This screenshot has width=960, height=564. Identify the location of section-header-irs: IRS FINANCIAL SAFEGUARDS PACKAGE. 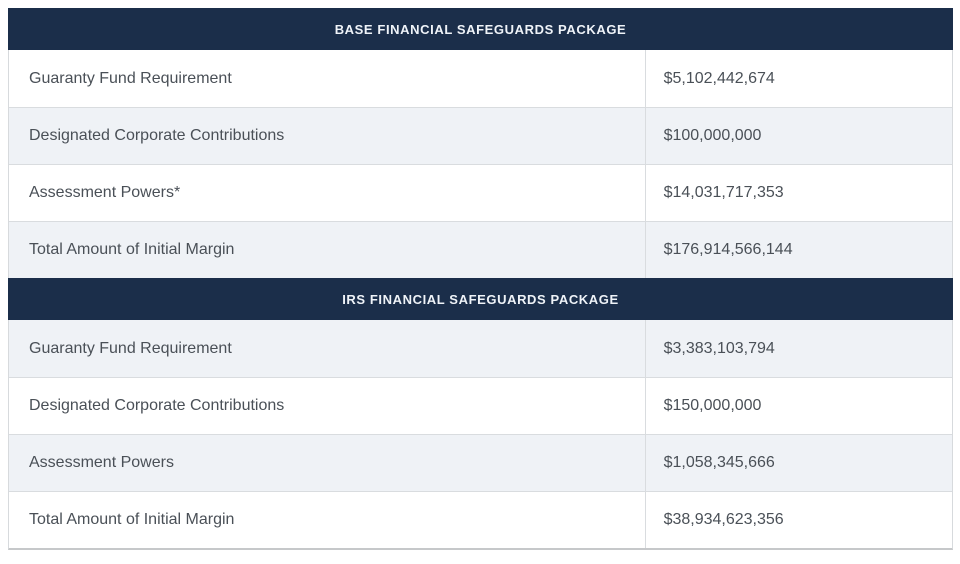
(480, 299).